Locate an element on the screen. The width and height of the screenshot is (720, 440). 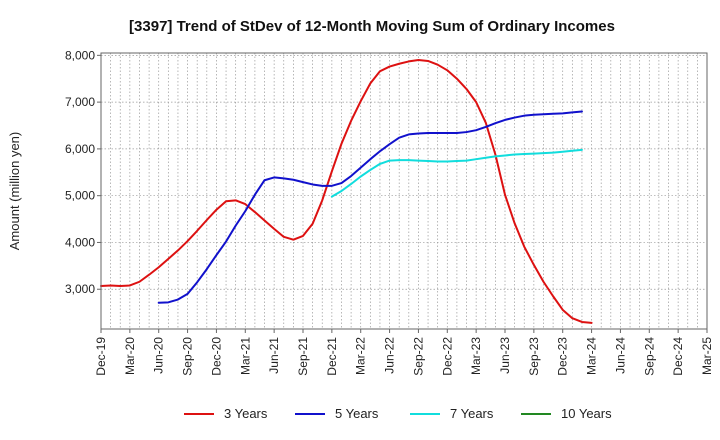
x-tick-label: Mar-23 is located at coordinates (476, 356).